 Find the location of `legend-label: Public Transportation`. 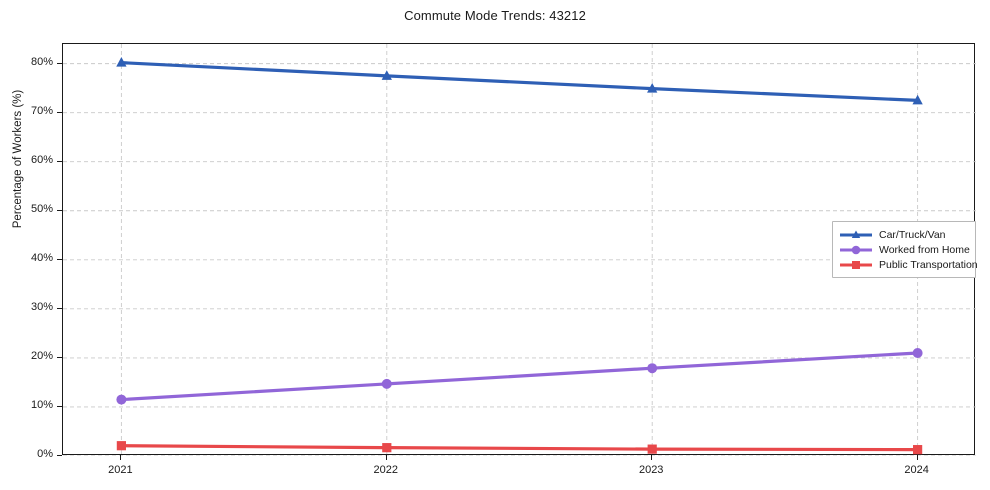

legend-label: Public Transportation is located at coordinates (928, 264).